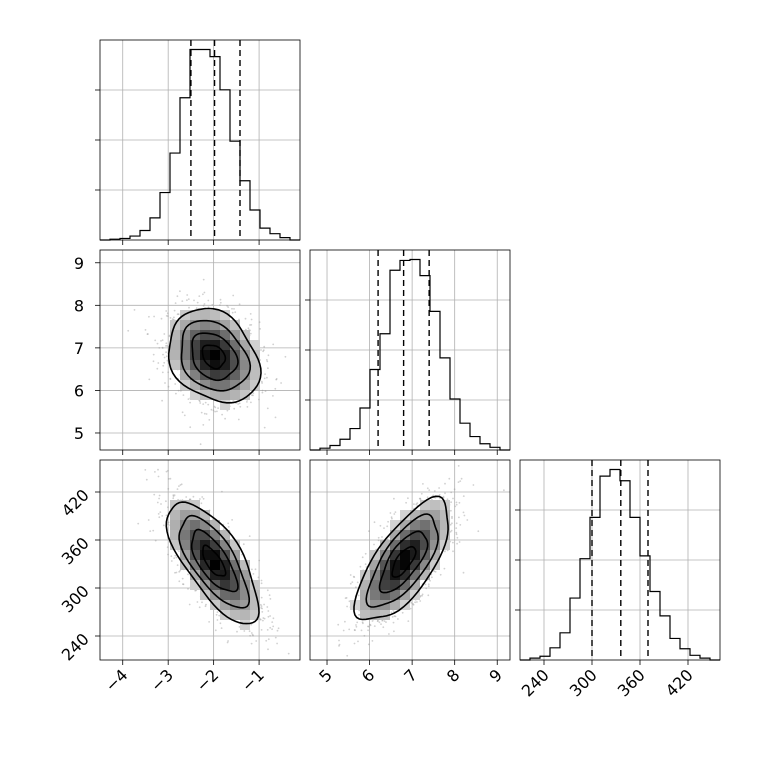  I want to click on contour-lines, so click(215, 355).